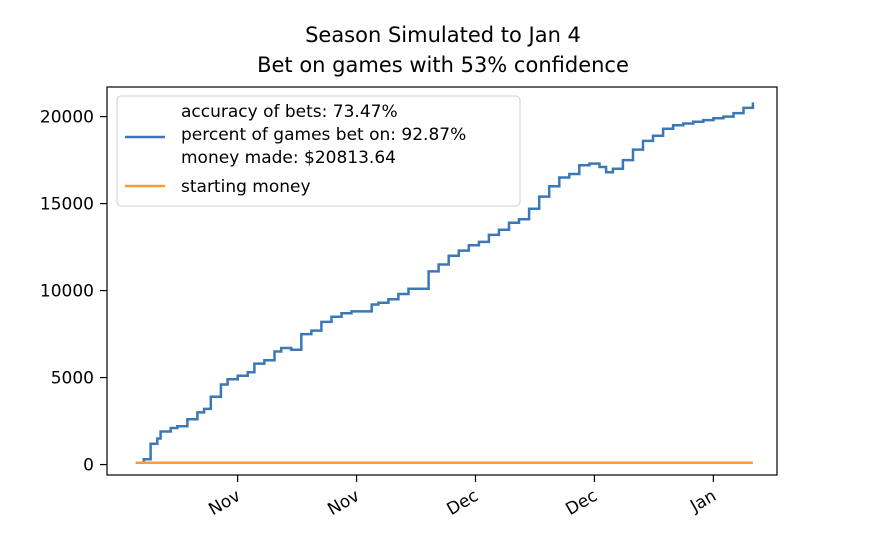  I want to click on y-tick-label: 20000, so click(67, 118).